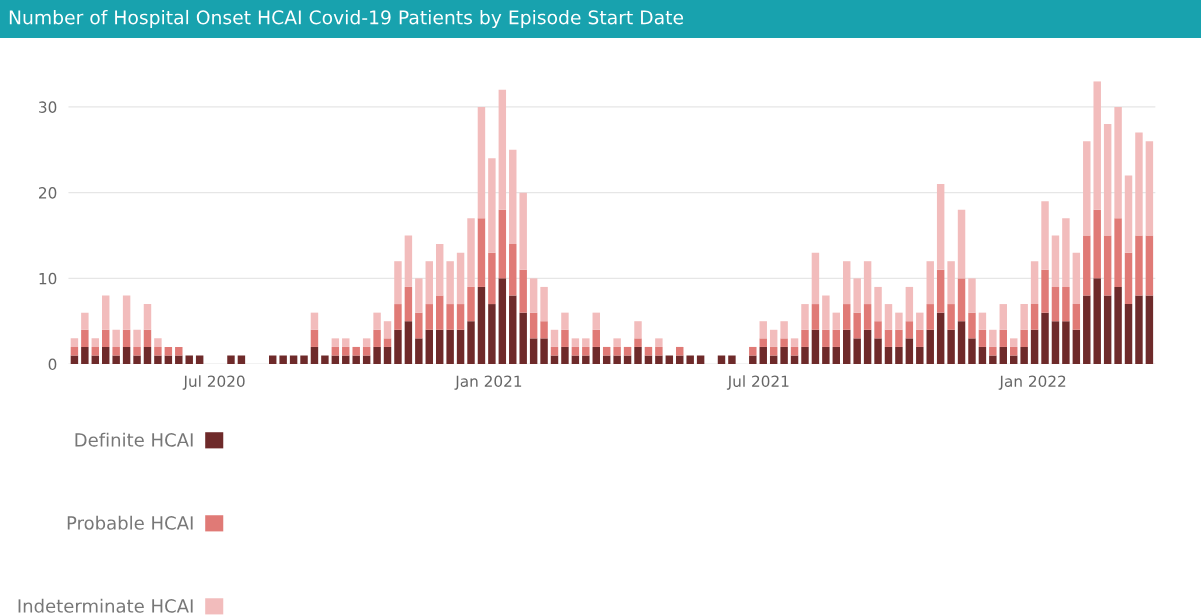 The width and height of the screenshot is (1201, 615). Describe the element at coordinates (130, 522) in the screenshot. I see `legend-label: Probable HCAI` at that location.